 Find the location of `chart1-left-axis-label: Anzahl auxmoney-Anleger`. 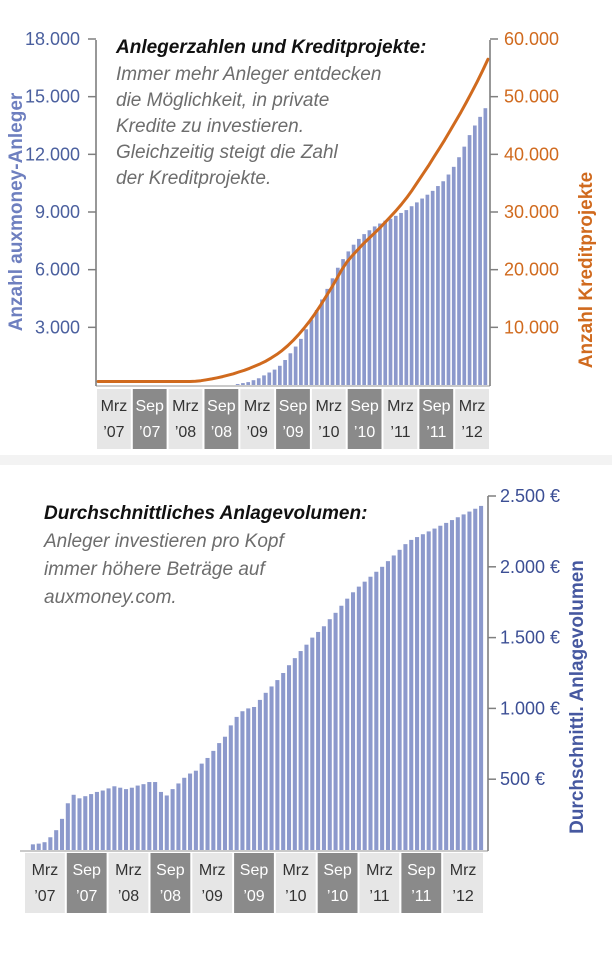

chart1-left-axis-label: Anzahl auxmoney-Anleger is located at coordinates (16, 211).